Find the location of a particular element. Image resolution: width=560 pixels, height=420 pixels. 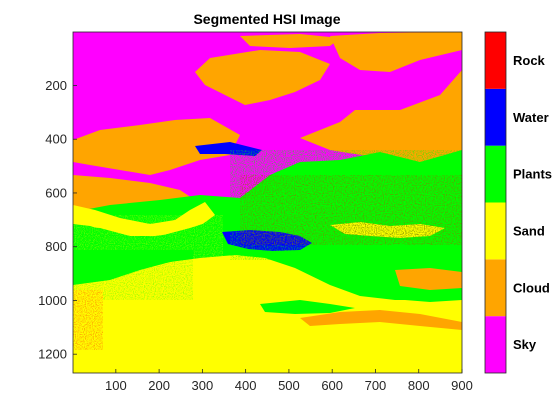

region-cloud-top is located at coordinates (290, 41).